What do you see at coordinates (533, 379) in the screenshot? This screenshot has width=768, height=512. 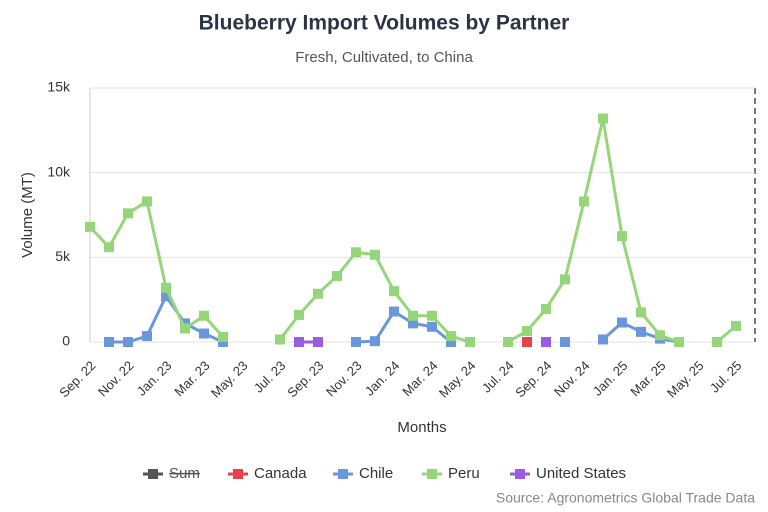 I see `x-tick-label: Sep. 24` at bounding box center [533, 379].